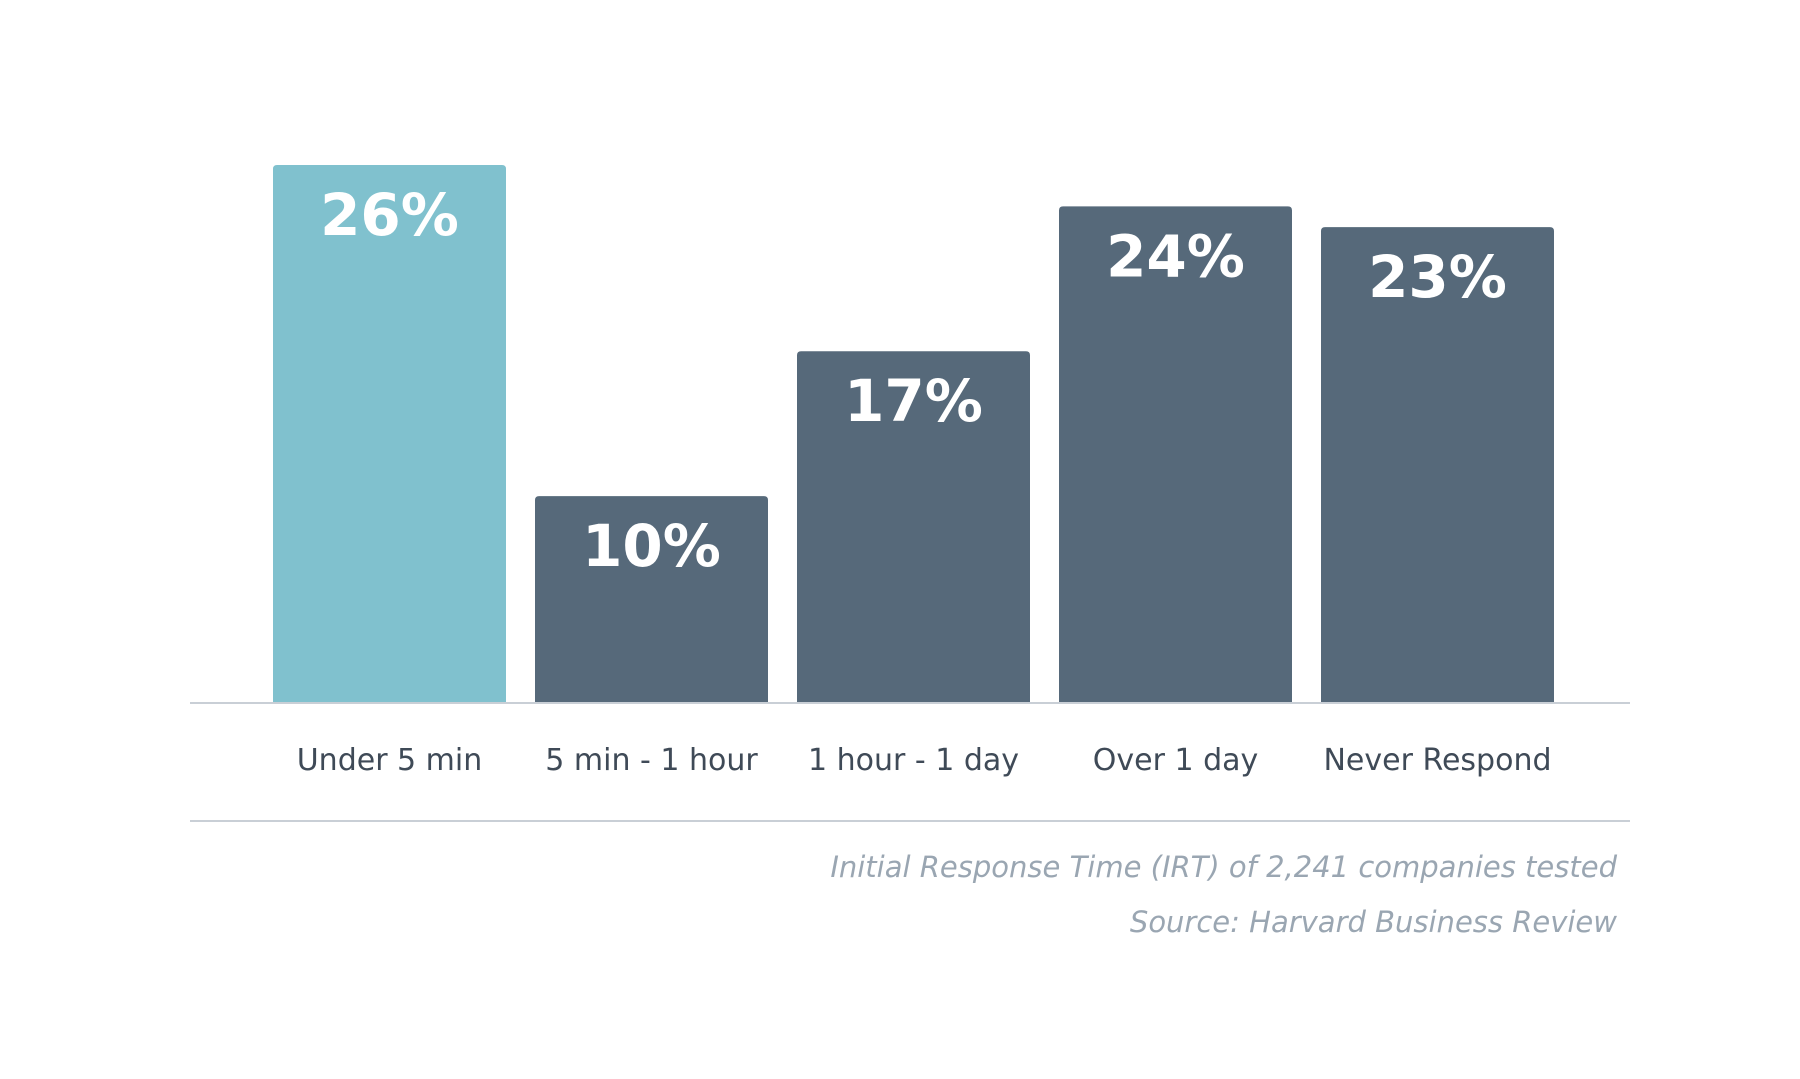 This screenshot has width=1800, height=1079. What do you see at coordinates (390, 760) in the screenshot?
I see `category-label-1: Under 5 min` at bounding box center [390, 760].